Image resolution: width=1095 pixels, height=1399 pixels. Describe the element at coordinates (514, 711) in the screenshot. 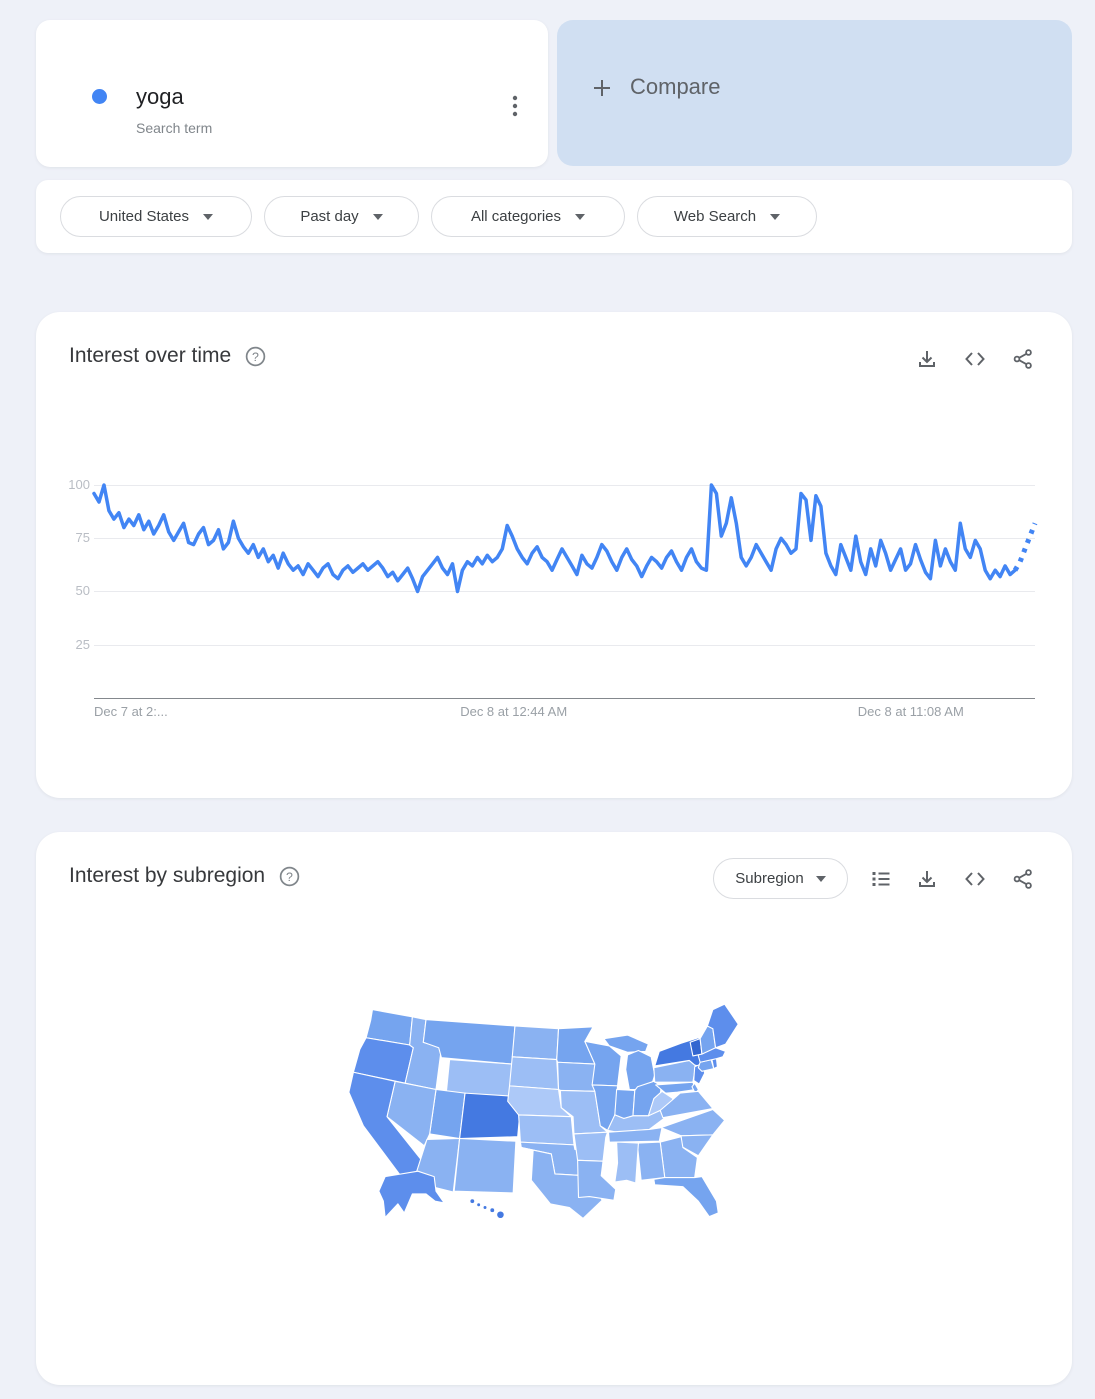

I see `x-tick-1: Dec 8 at 12:44 AM` at that location.